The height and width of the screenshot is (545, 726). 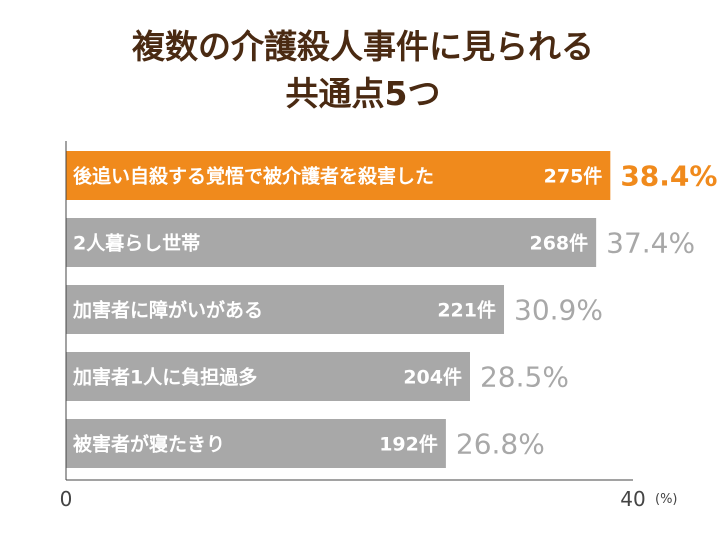 I want to click on chart-title-line2: 共通点5つ, so click(x=363, y=93).